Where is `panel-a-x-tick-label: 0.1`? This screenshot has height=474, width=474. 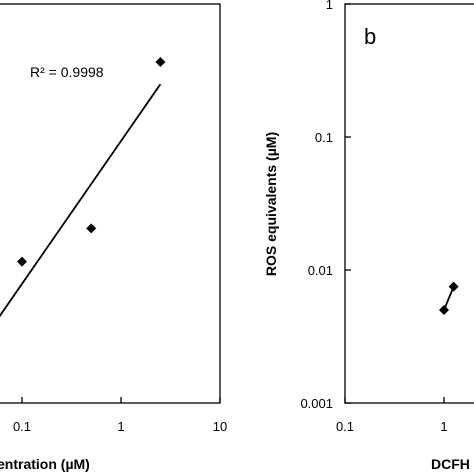
panel-a-x-tick-label: 0.1 is located at coordinates (22, 426).